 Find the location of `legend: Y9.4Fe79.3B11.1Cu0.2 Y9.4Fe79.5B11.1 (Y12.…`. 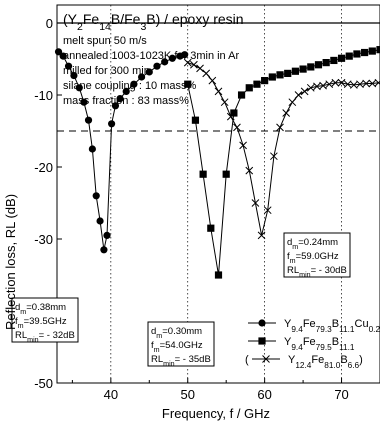

legend: Y9.4Fe79.3B11.1Cu0.2 Y9.4Fe79.5B11.1 (Y12.… is located at coordinates (312, 344).